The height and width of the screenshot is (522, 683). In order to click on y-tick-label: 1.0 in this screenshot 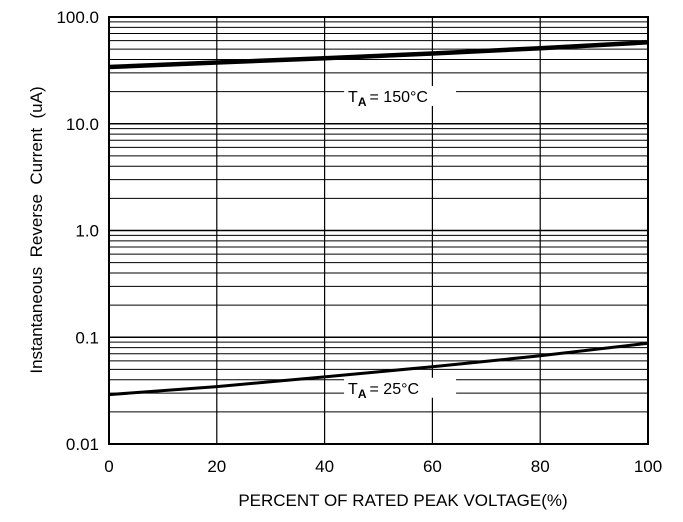, I will do `click(87, 231)`.